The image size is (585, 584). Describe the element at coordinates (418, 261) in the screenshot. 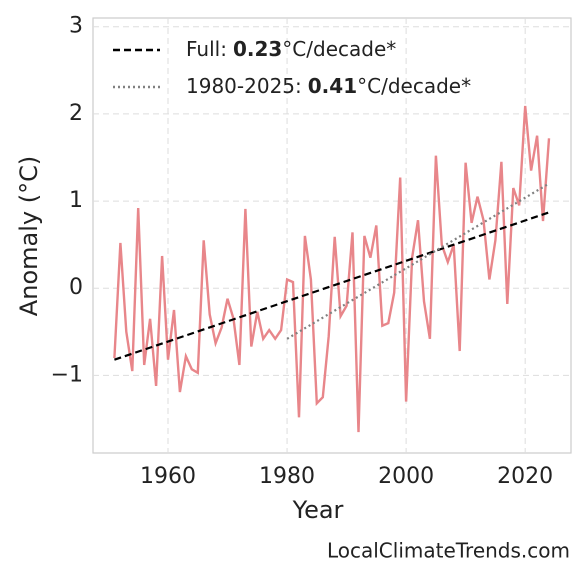

I see `trend-line` at that location.